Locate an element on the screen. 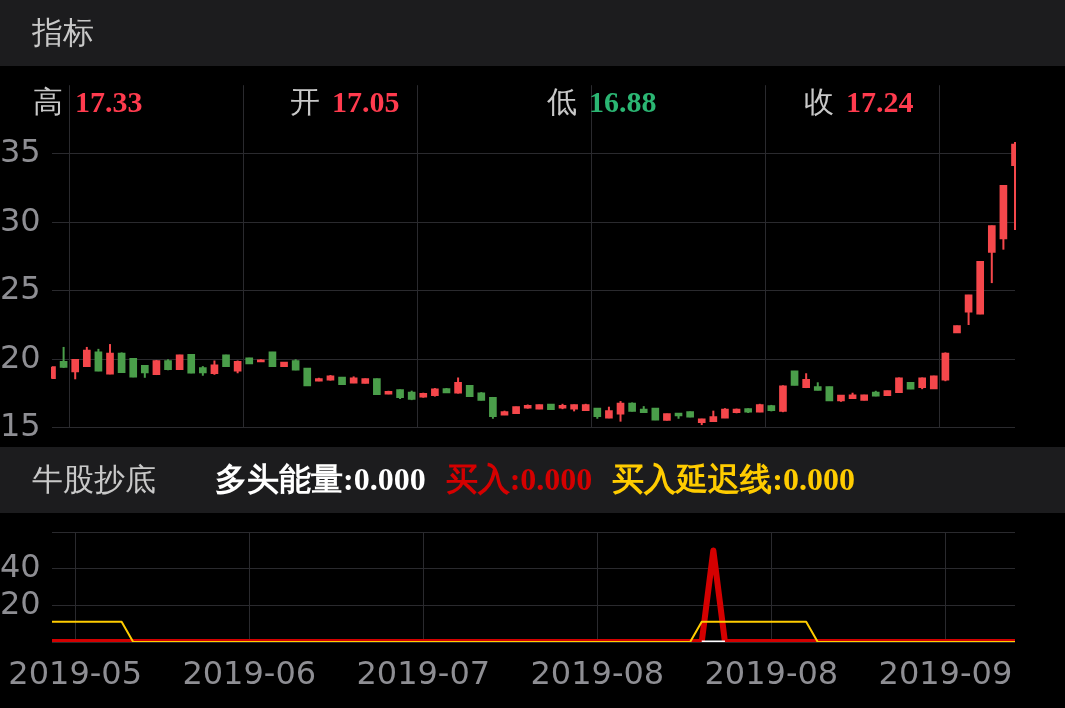  x-tick-label: 2019-07 is located at coordinates (423, 672).